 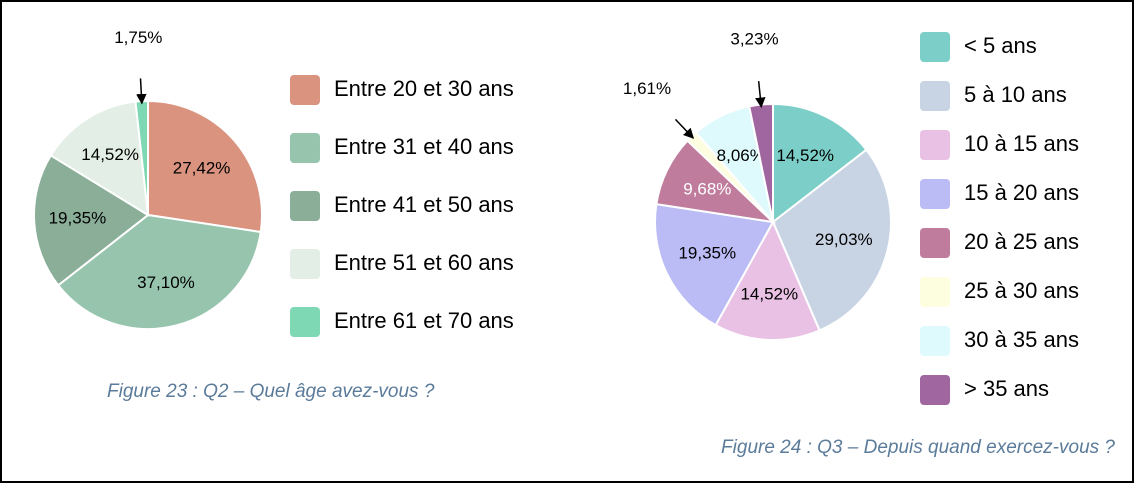 I want to click on data-label: 29,03%, so click(x=844, y=239).